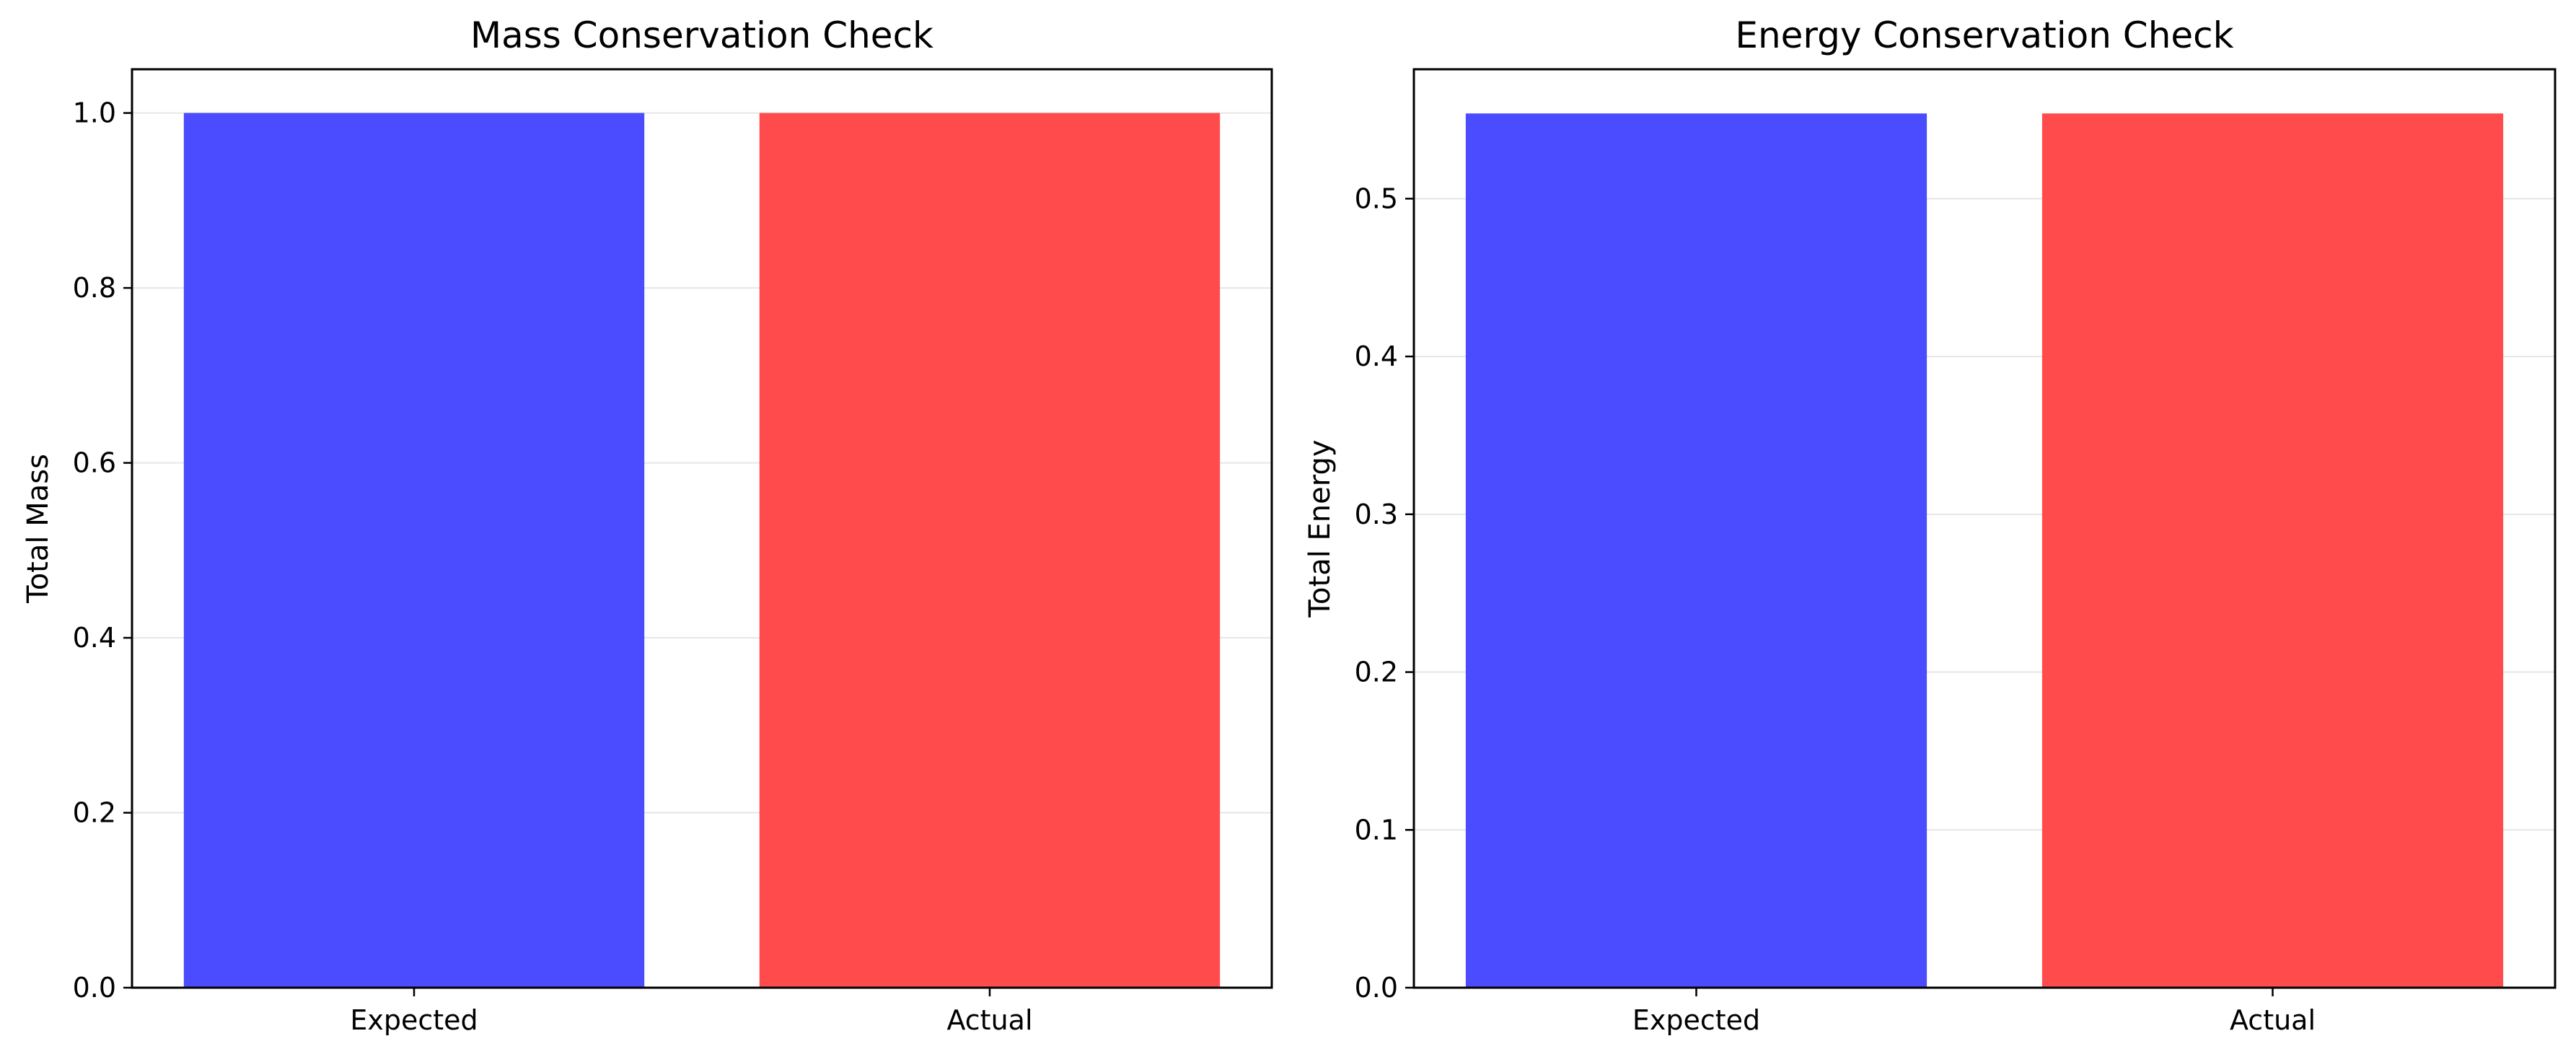 The height and width of the screenshot is (1062, 2576). Describe the element at coordinates (1376, 514) in the screenshot. I see `y-tick-label: 0.3` at that location.